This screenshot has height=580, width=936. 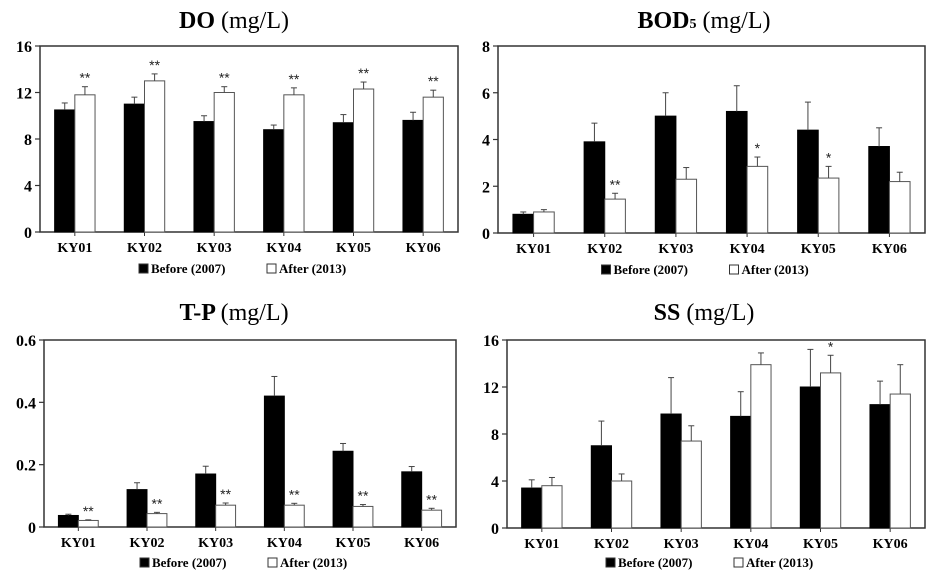 I want to click on y-tick-label: 4, so click(x=486, y=141).